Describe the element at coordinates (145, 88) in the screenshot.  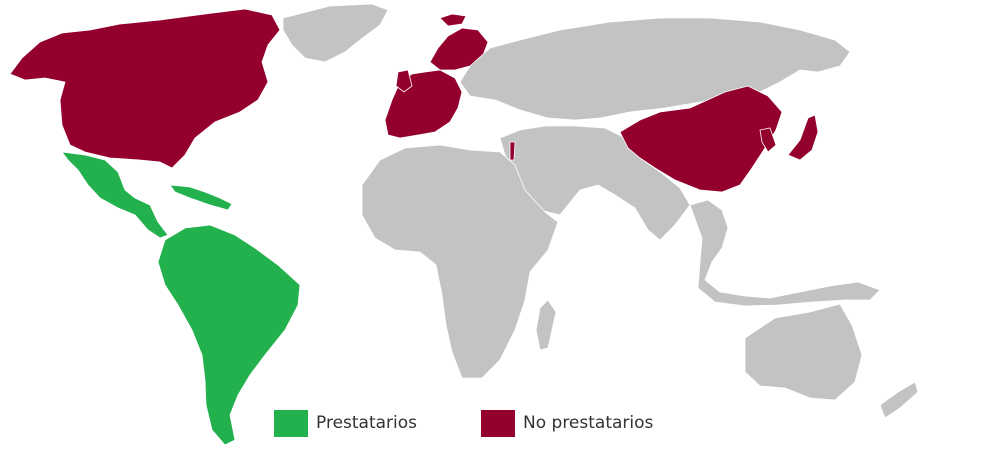
I see `region-north-america` at that location.